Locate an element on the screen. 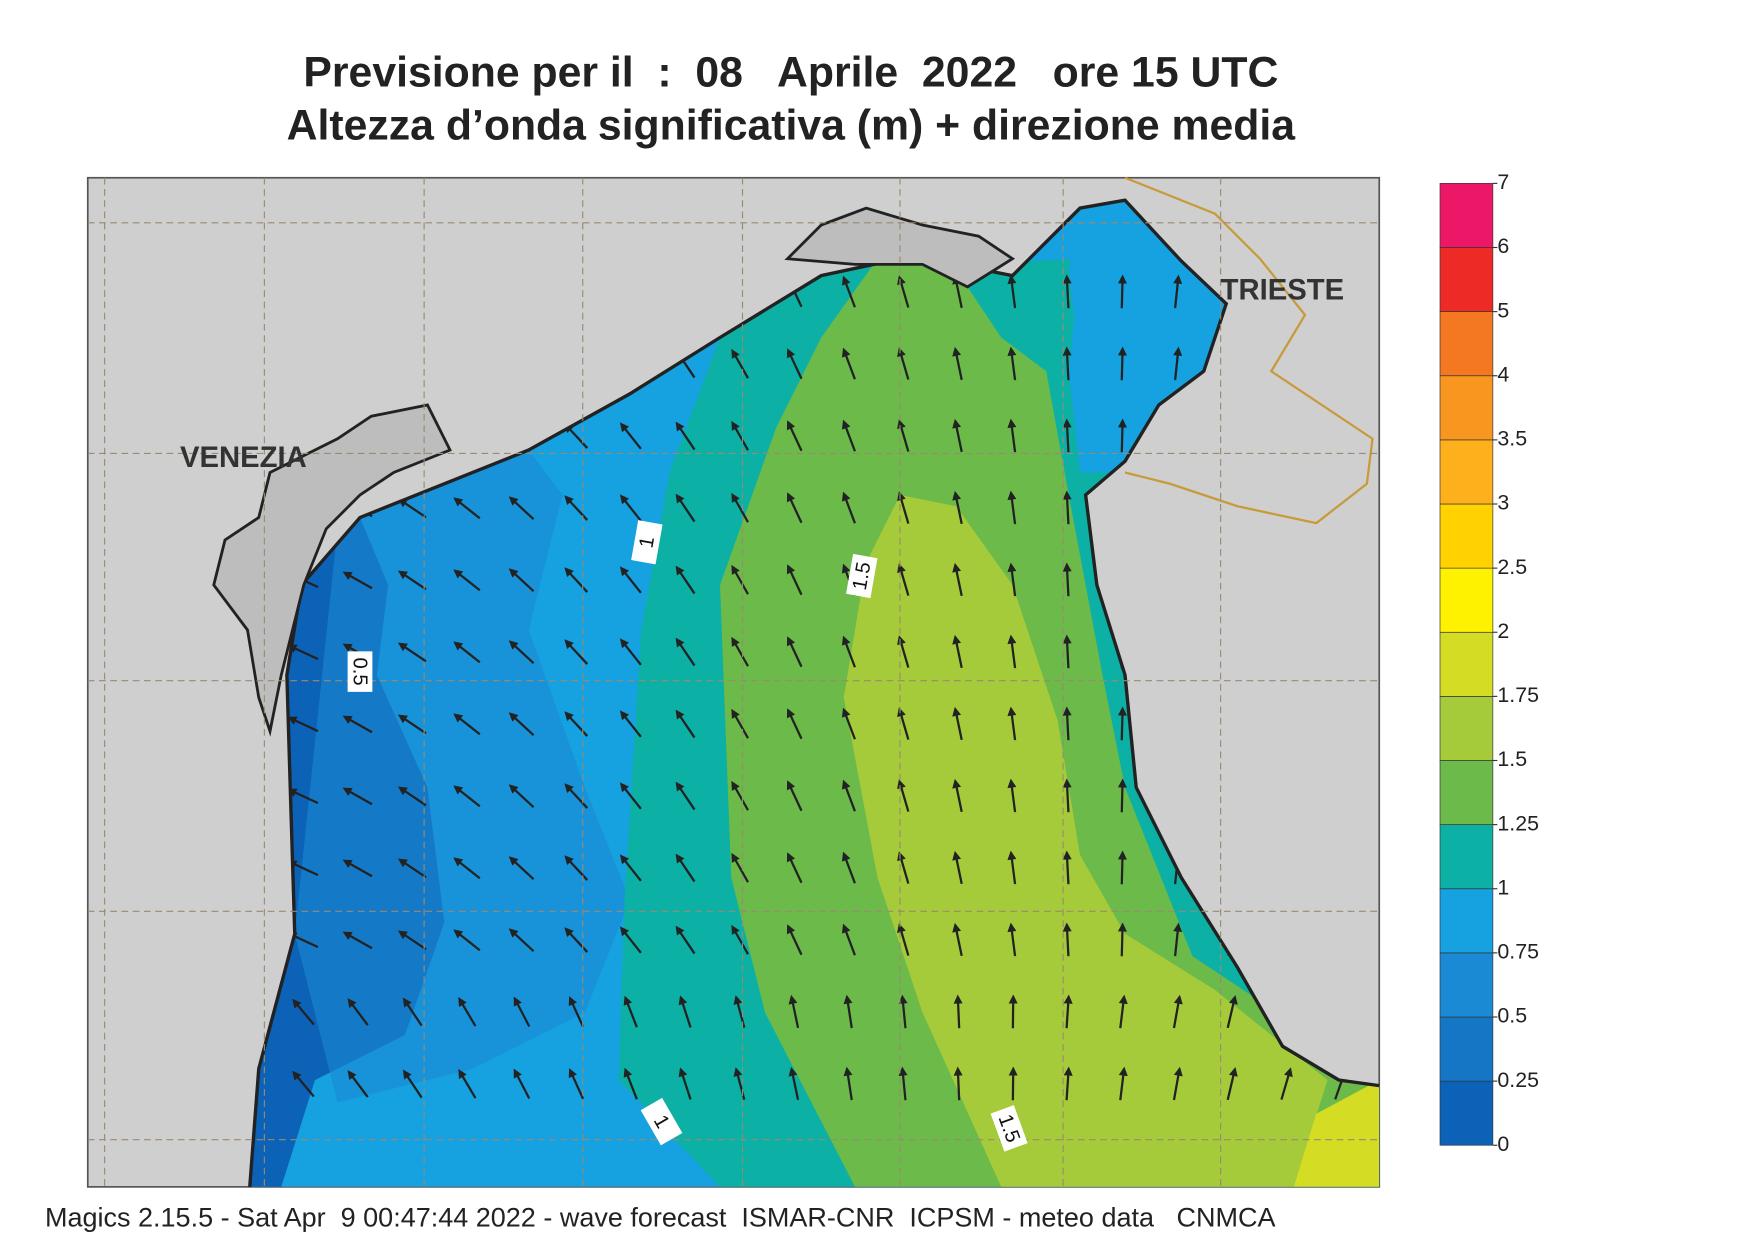 This screenshot has width=1755, height=1242. colorbar-label: 4 is located at coordinates (1503, 374).